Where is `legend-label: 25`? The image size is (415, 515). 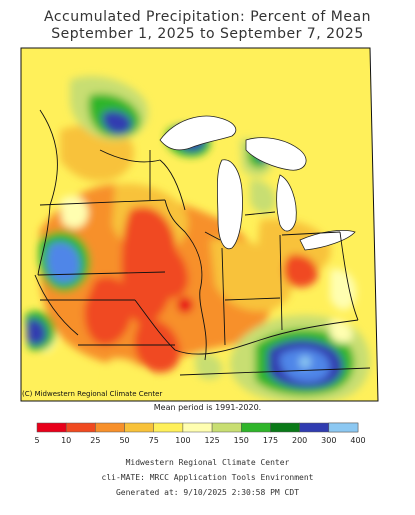 legend-label: 25 is located at coordinates (95, 440).